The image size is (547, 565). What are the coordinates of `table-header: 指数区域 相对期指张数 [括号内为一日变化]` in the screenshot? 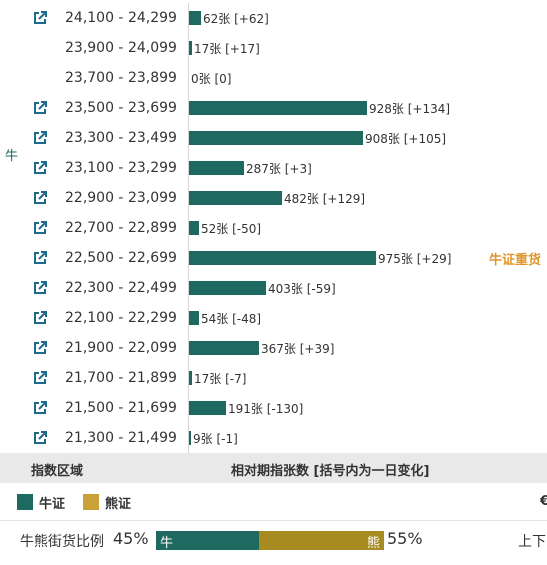 It's located at (273, 468).